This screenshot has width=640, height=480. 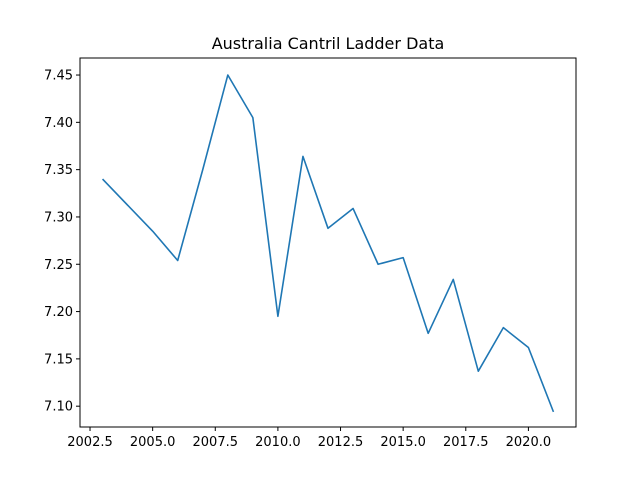 What do you see at coordinates (341, 442) in the screenshot?
I see `x-tick-label: 2012.5` at bounding box center [341, 442].